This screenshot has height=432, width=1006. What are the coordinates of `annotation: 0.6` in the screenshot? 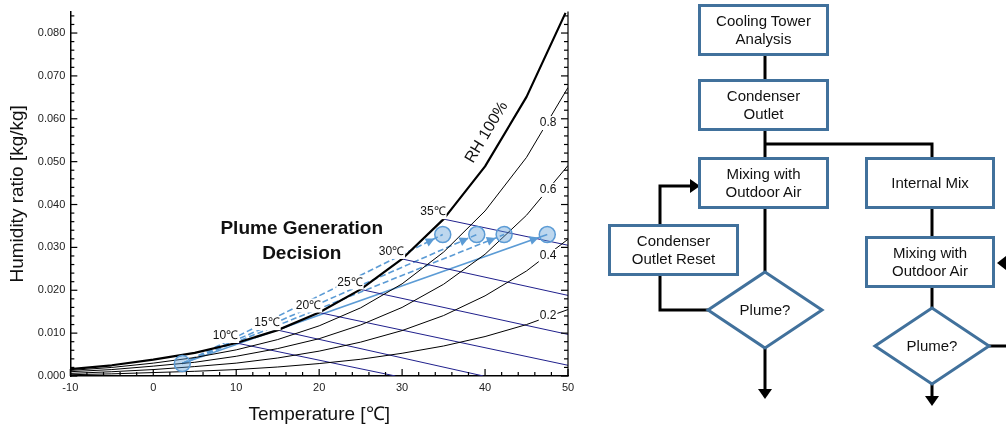 It's located at (548, 189).